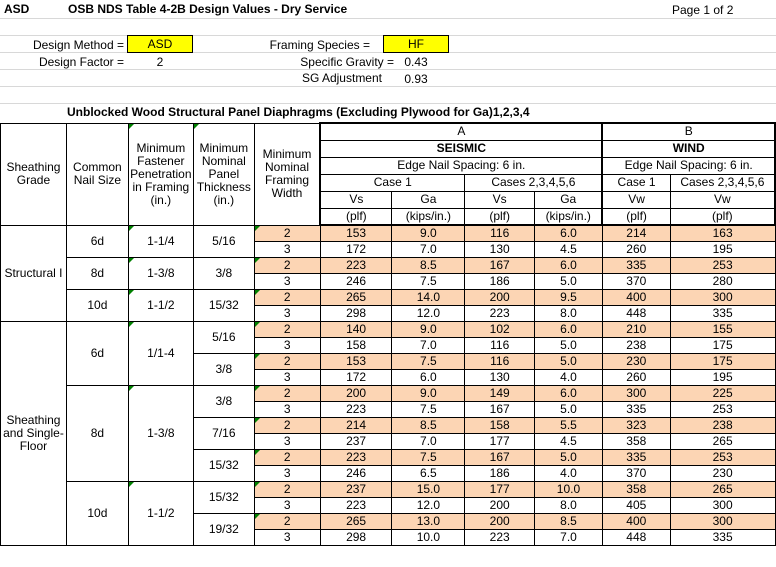  What do you see at coordinates (356, 441) in the screenshot?
I see `vs1-cell: 237` at bounding box center [356, 441].